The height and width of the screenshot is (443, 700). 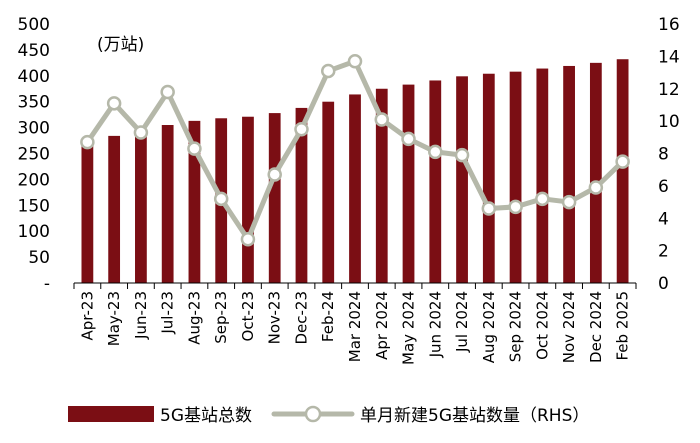 I want to click on x-tick-label: May 2024, so click(x=409, y=328).